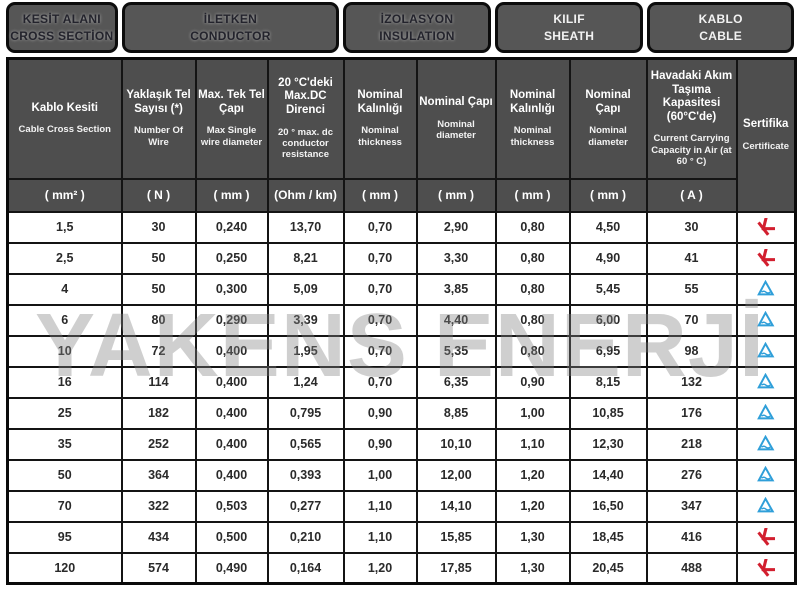  Describe the element at coordinates (305, 289) in the screenshot. I see `table-cell: 5,09` at that location.